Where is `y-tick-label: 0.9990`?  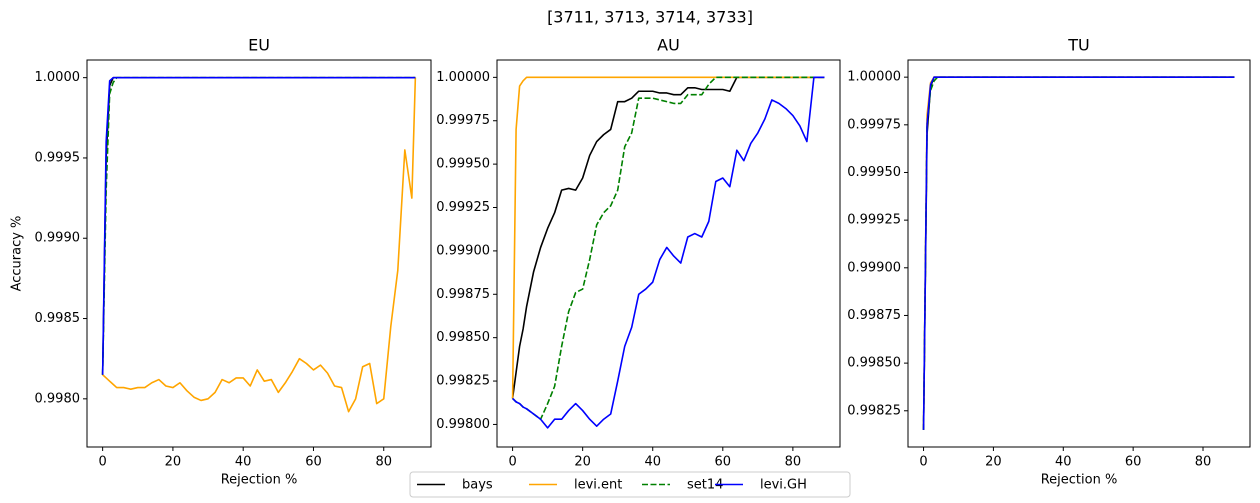 y-tick-label: 0.9990 is located at coordinates (58, 238).